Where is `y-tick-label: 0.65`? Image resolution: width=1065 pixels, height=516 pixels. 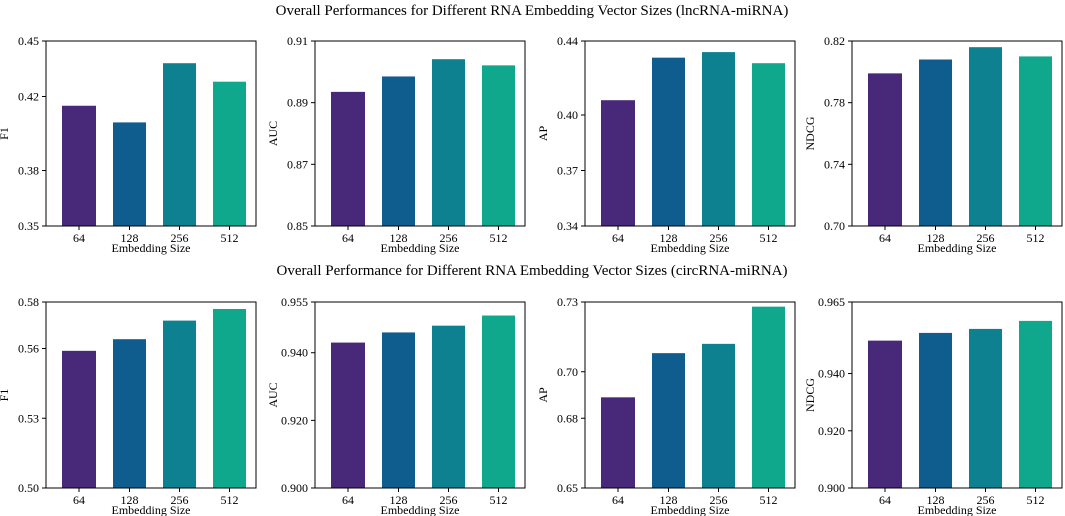
y-tick-label: 0.65 is located at coordinates (567, 488).